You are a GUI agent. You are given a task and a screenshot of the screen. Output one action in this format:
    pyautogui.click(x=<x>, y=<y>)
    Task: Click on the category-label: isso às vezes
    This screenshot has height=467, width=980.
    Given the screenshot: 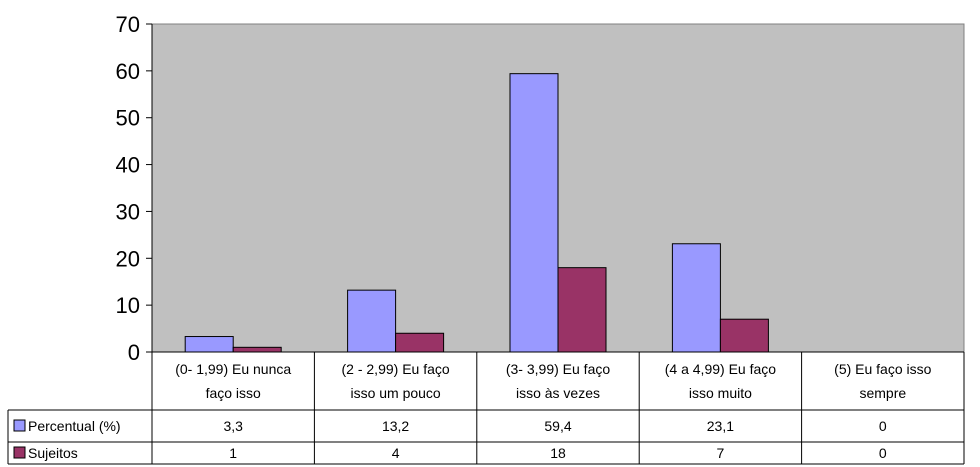 What is the action you would take?
    pyautogui.click(x=558, y=393)
    